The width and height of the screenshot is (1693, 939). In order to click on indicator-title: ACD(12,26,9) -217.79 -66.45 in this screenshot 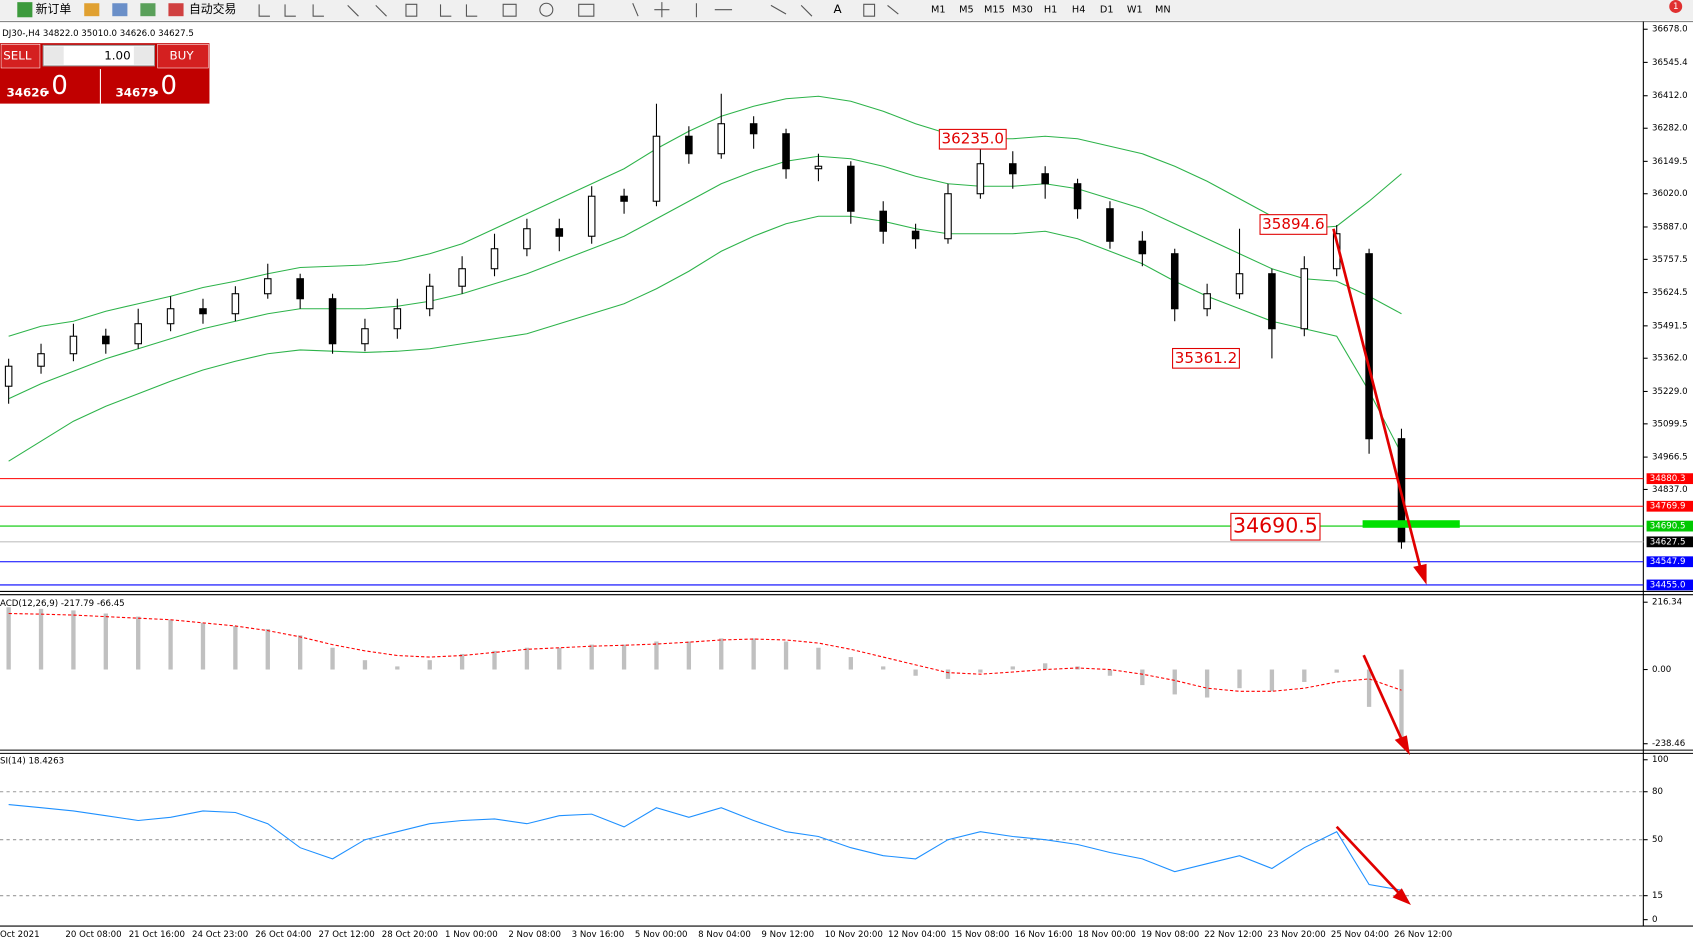, I will do `click(62, 604)`.